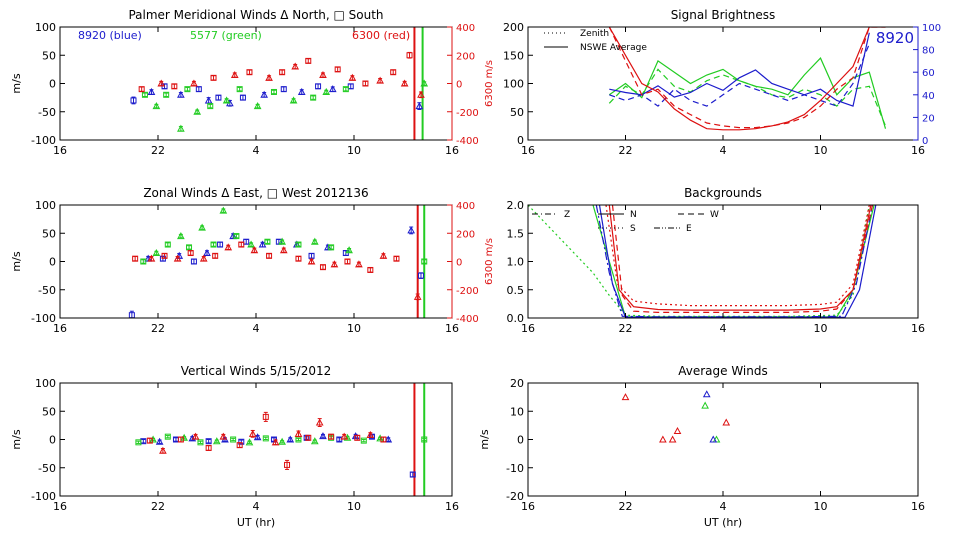  I want to click on y-tick-label: 1.0, so click(516, 262).